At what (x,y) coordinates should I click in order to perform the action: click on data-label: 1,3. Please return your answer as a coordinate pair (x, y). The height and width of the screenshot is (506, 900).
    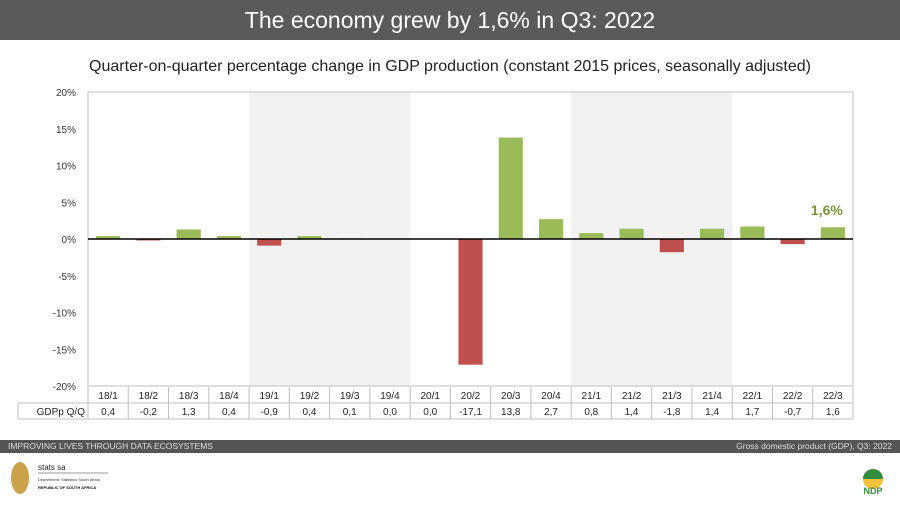
    Looking at the image, I should click on (189, 412).